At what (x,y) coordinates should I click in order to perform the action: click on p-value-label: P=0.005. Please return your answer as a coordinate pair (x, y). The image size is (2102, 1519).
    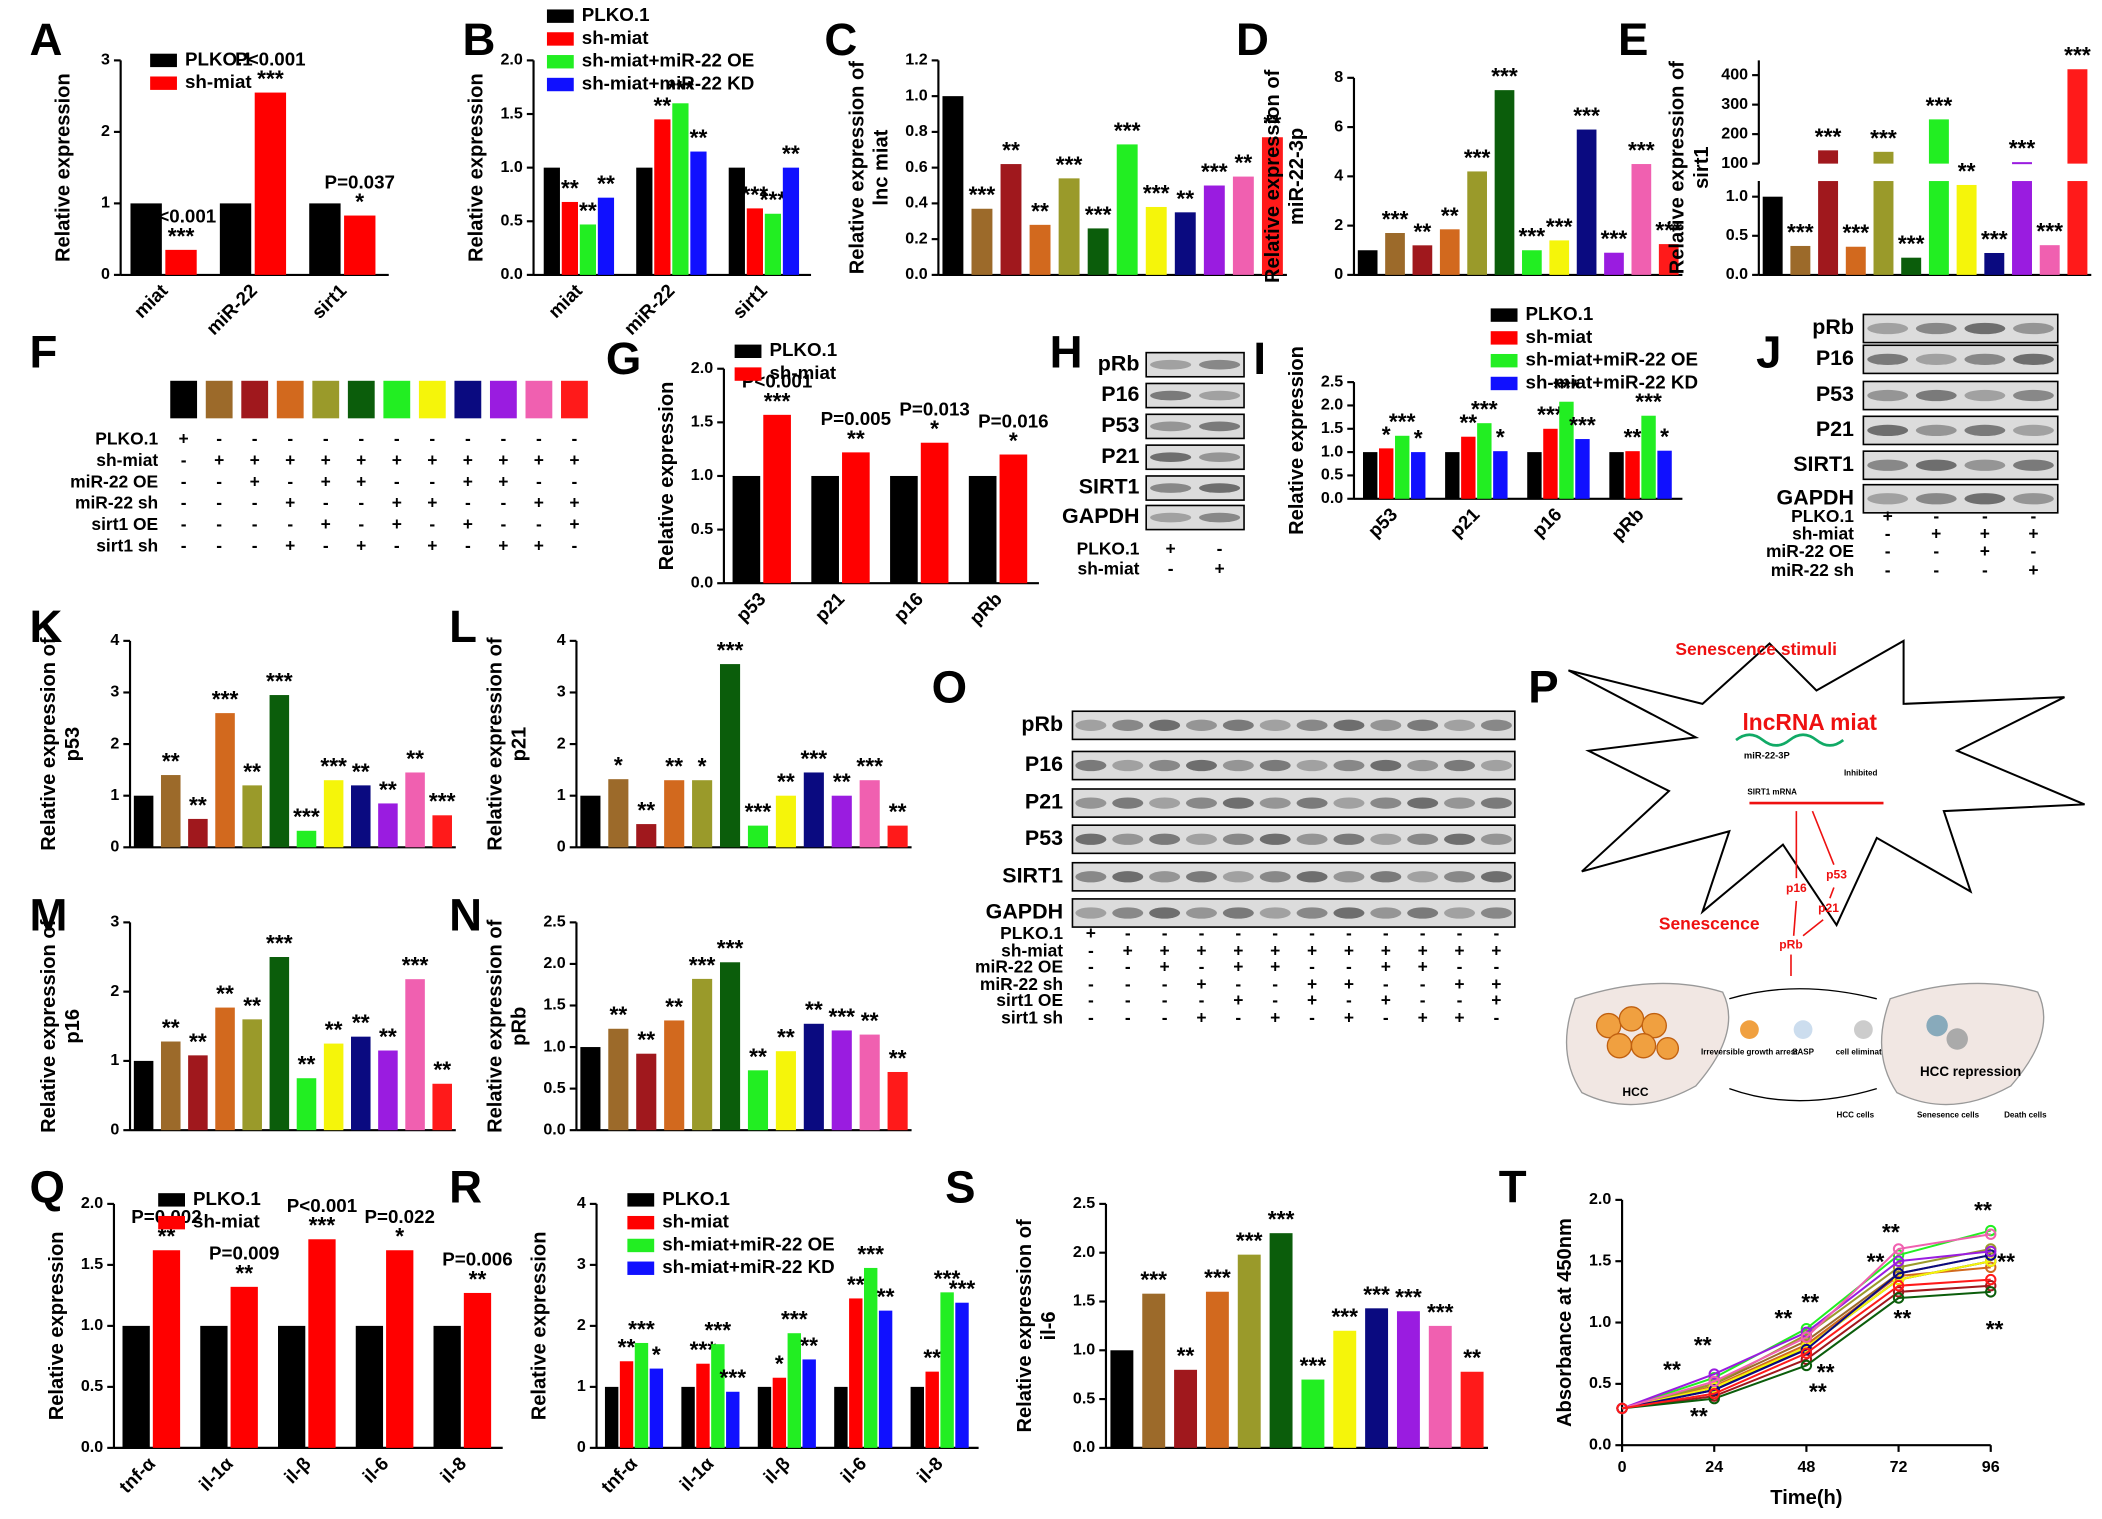
    Looking at the image, I should click on (856, 418).